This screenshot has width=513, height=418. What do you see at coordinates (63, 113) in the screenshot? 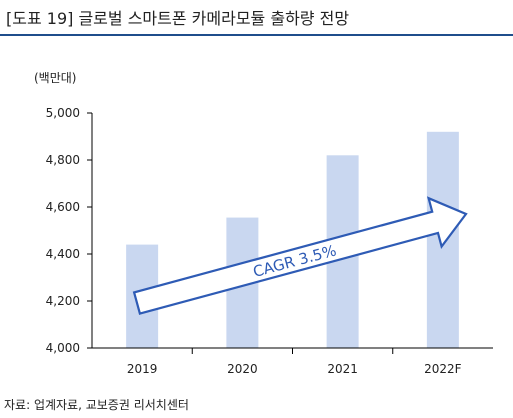
I see `y-tick-label: 5,000` at bounding box center [63, 113].